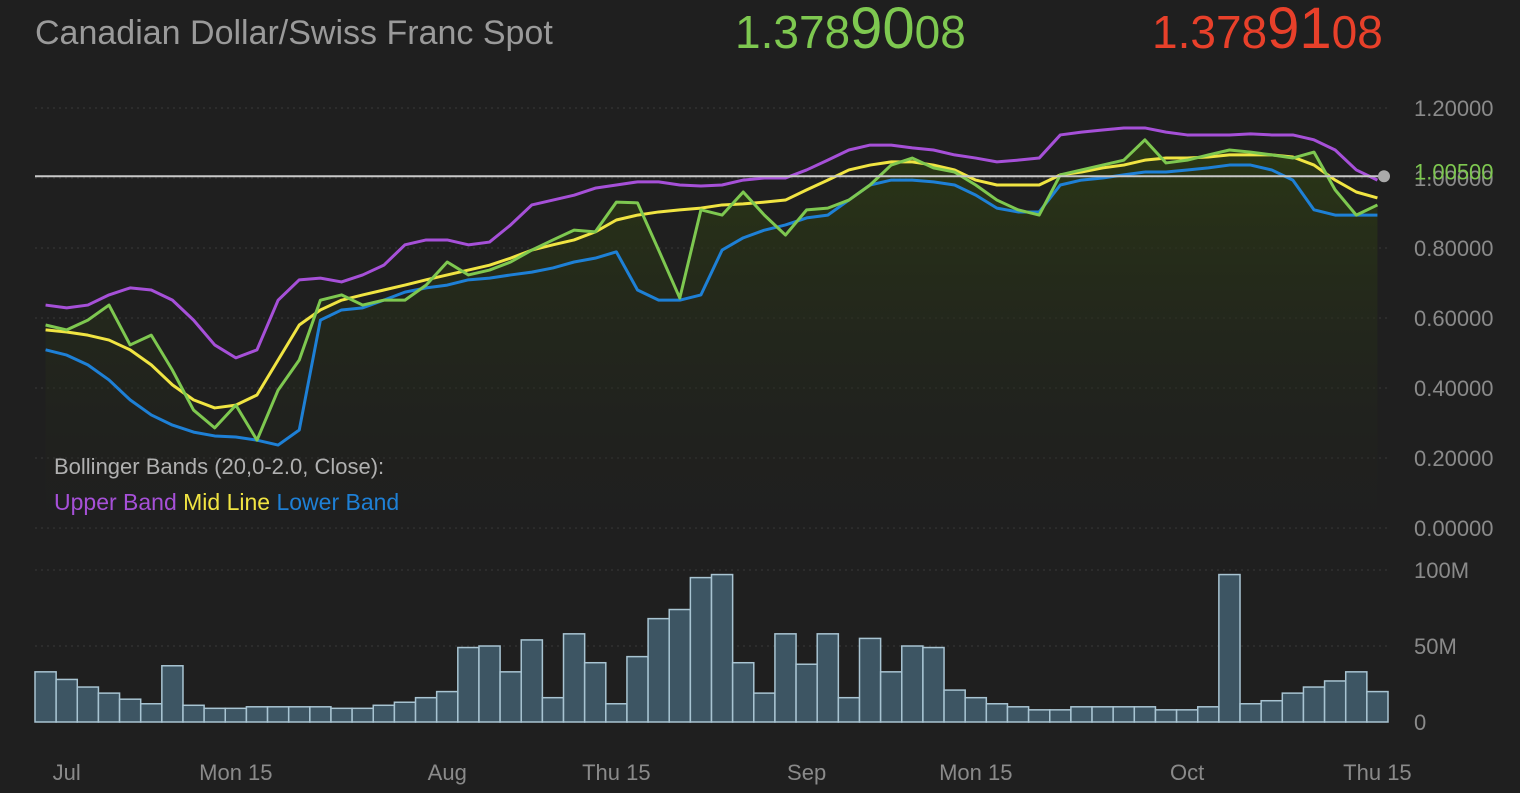 The image size is (1520, 793). I want to click on y-tick-label: 0.00000, so click(1454, 528).